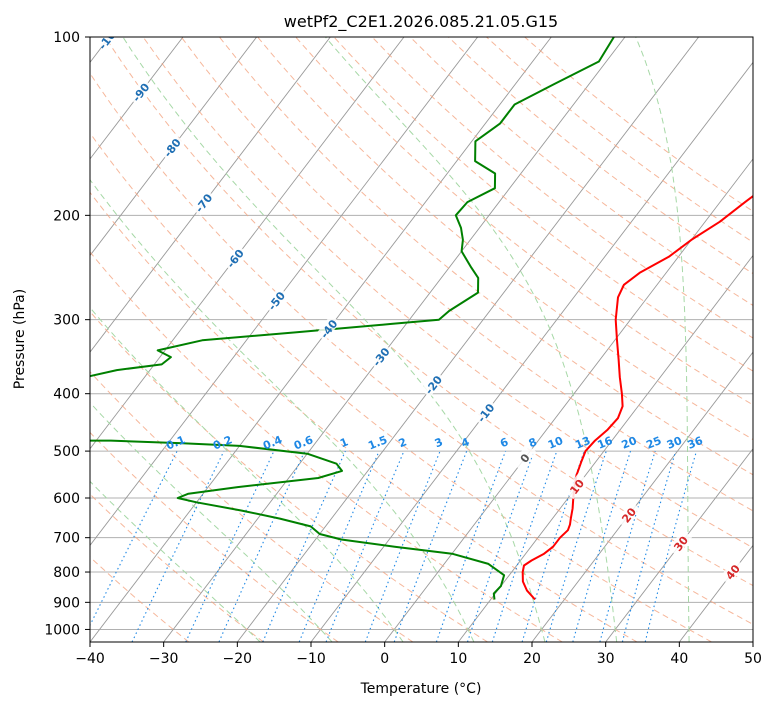  What do you see at coordinates (532, 659) in the screenshot?
I see `x-tick-label: 20` at bounding box center [532, 659].